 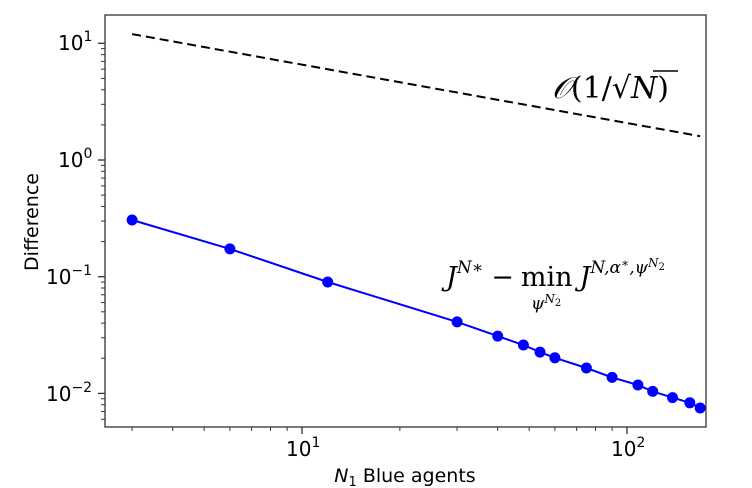 I want to click on min-subscript: ψN2, so click(x=546, y=303).